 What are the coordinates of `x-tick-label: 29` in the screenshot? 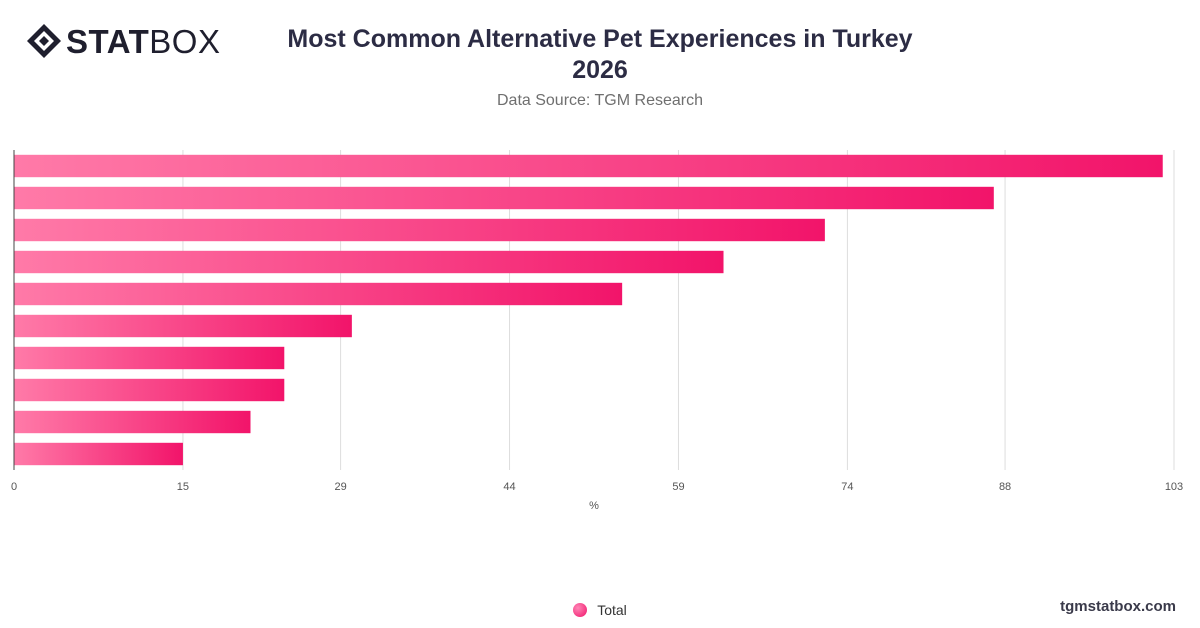 It's located at (340, 487).